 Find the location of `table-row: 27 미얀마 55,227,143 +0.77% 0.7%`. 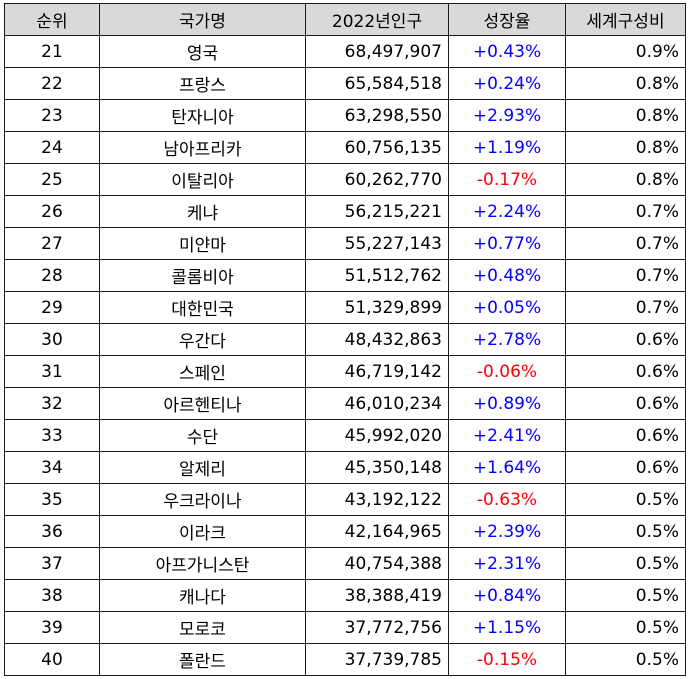

table-row: 27 미얀마 55,227,143 +0.77% 0.7% is located at coordinates (345, 243).